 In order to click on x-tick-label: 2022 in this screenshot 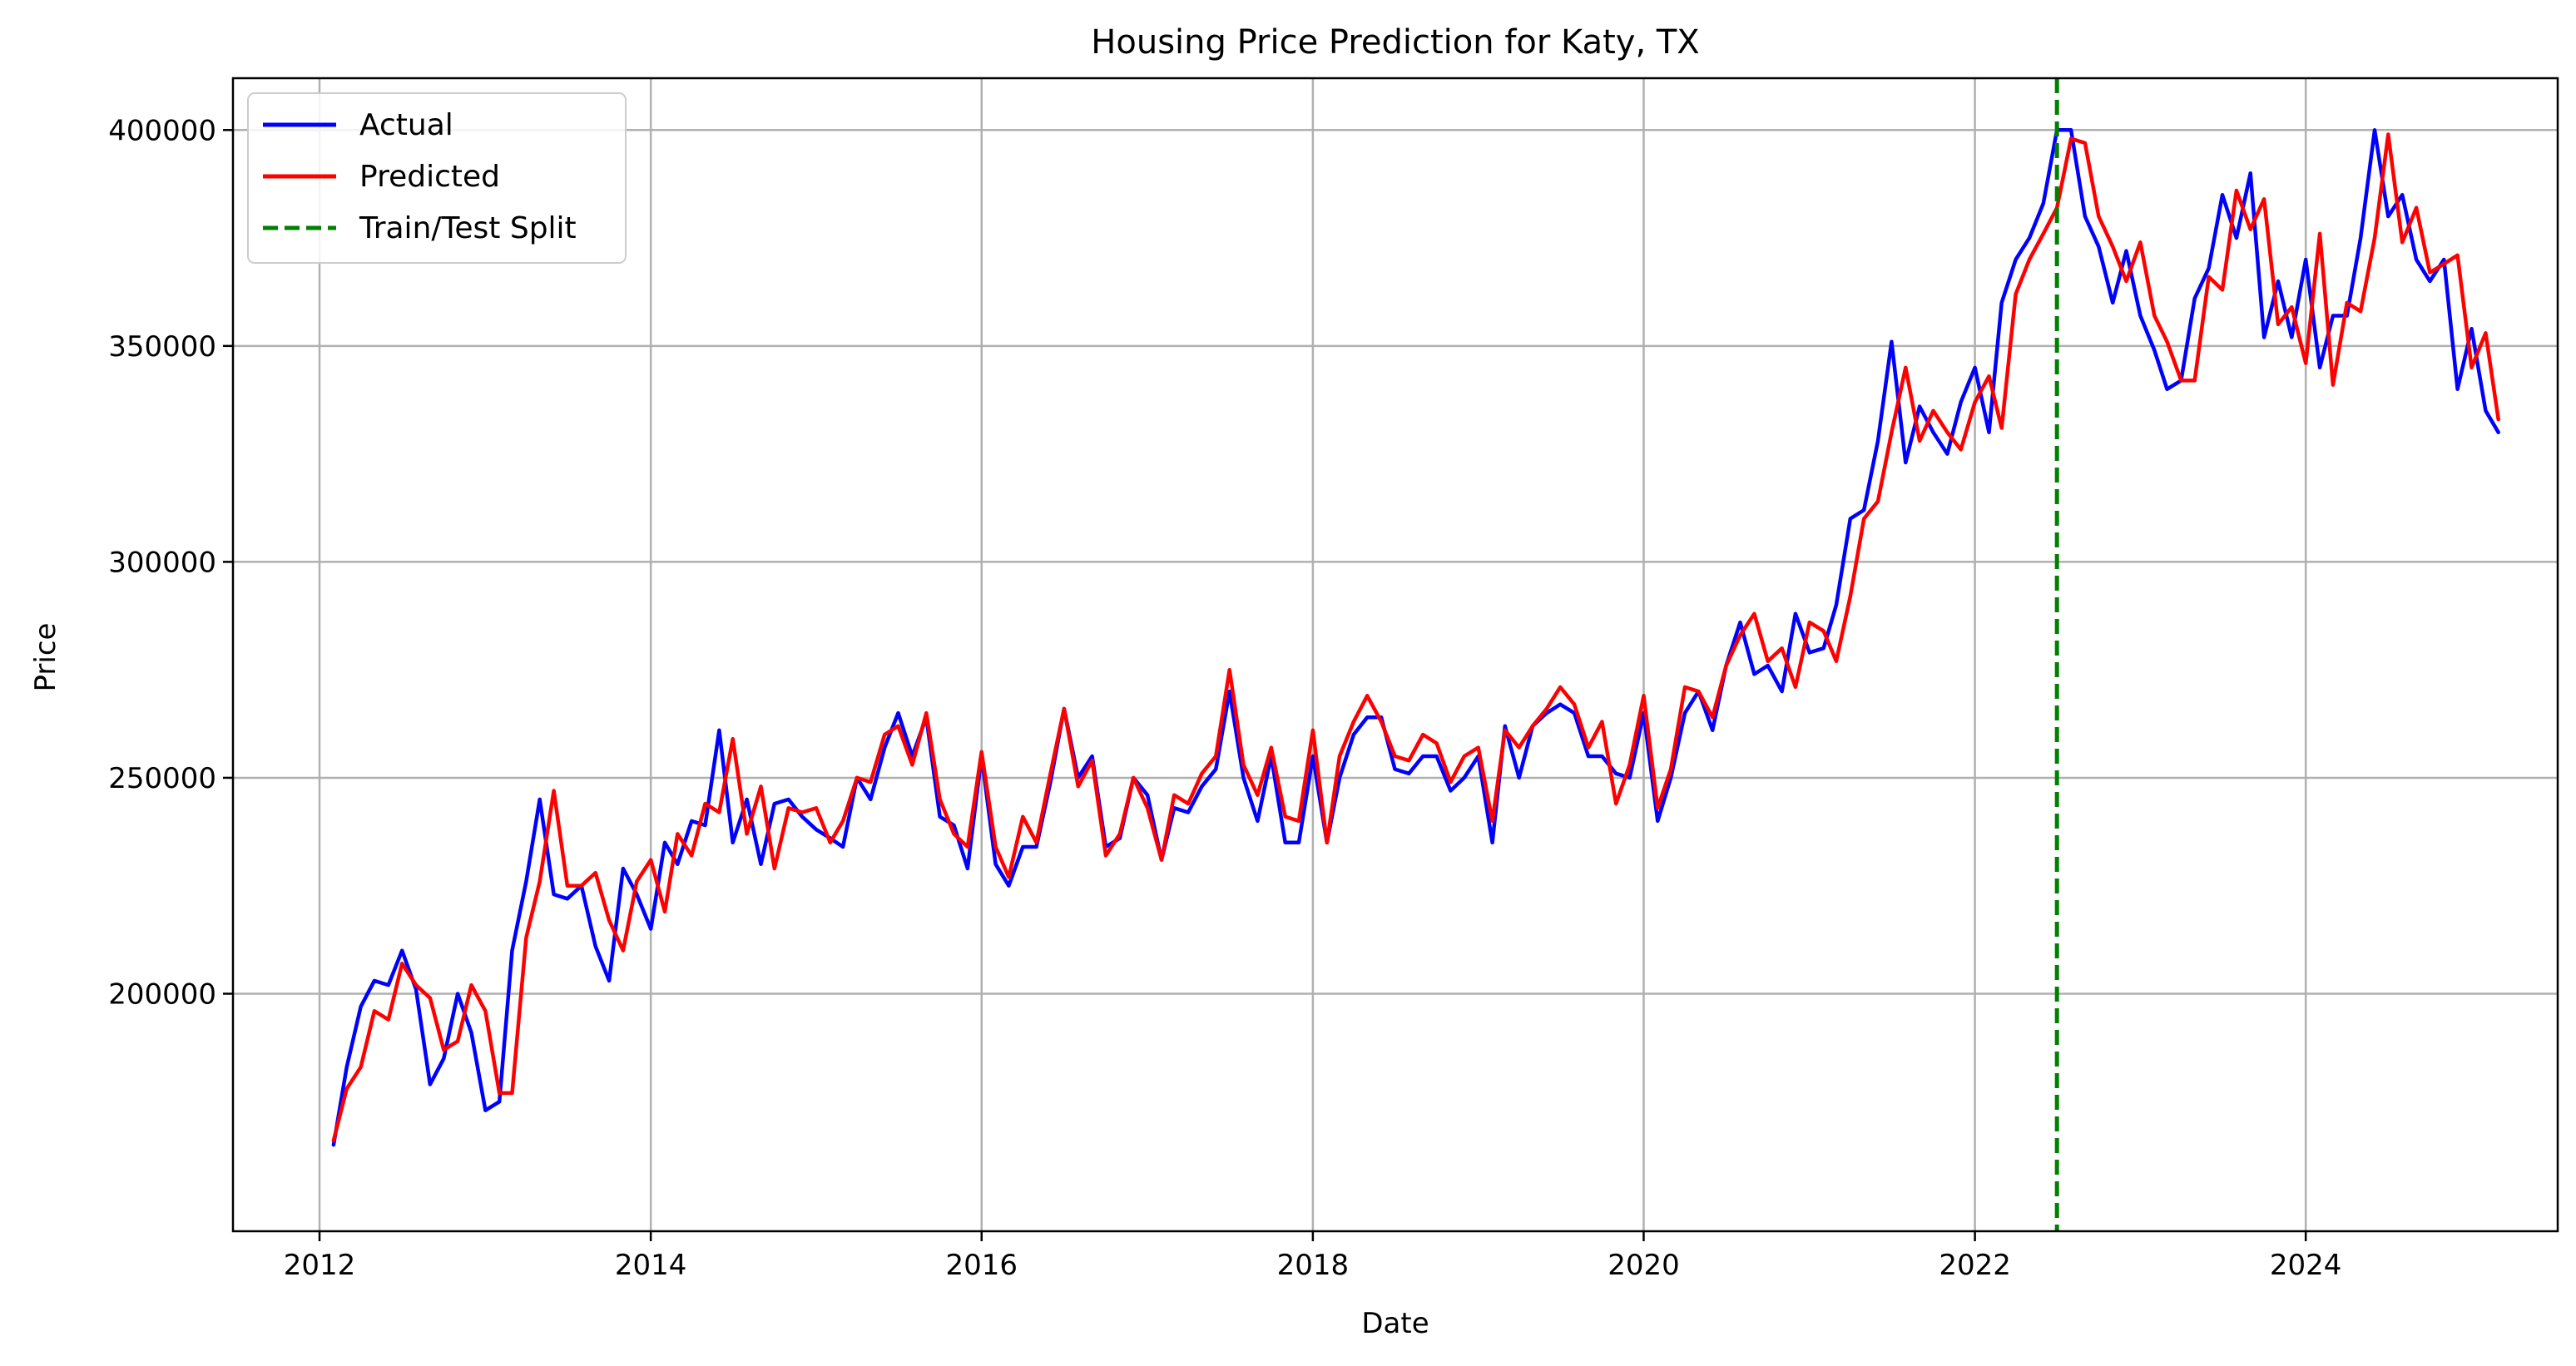, I will do `click(1975, 1266)`.